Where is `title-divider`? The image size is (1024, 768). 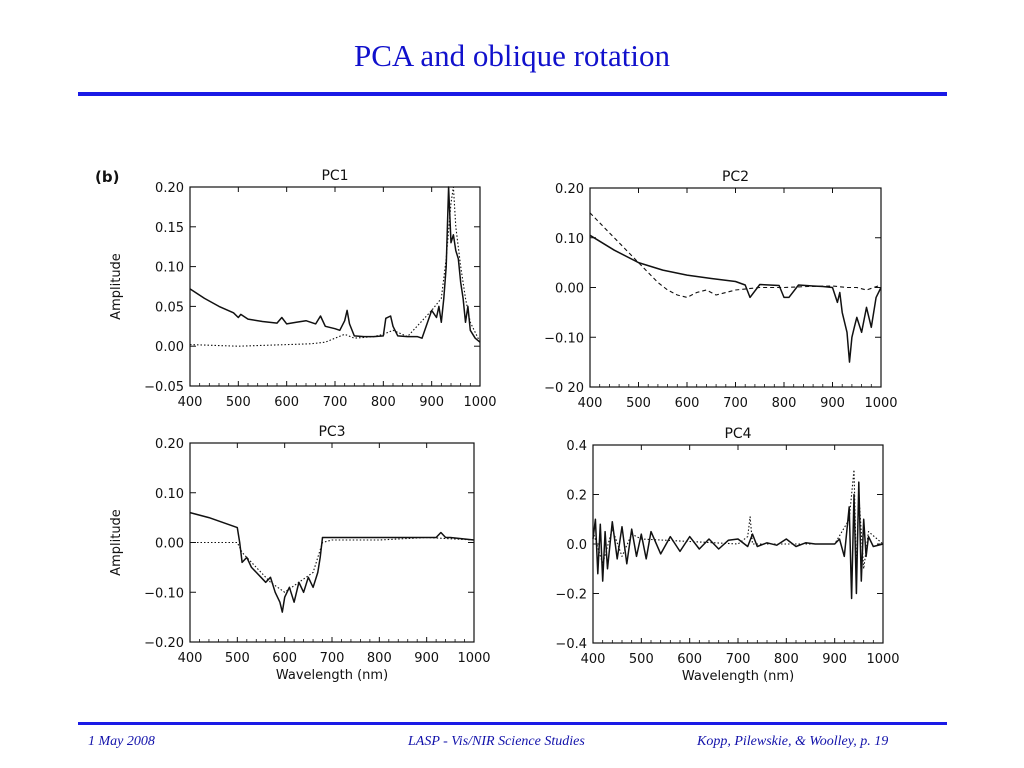
title-divider is located at coordinates (512, 94).